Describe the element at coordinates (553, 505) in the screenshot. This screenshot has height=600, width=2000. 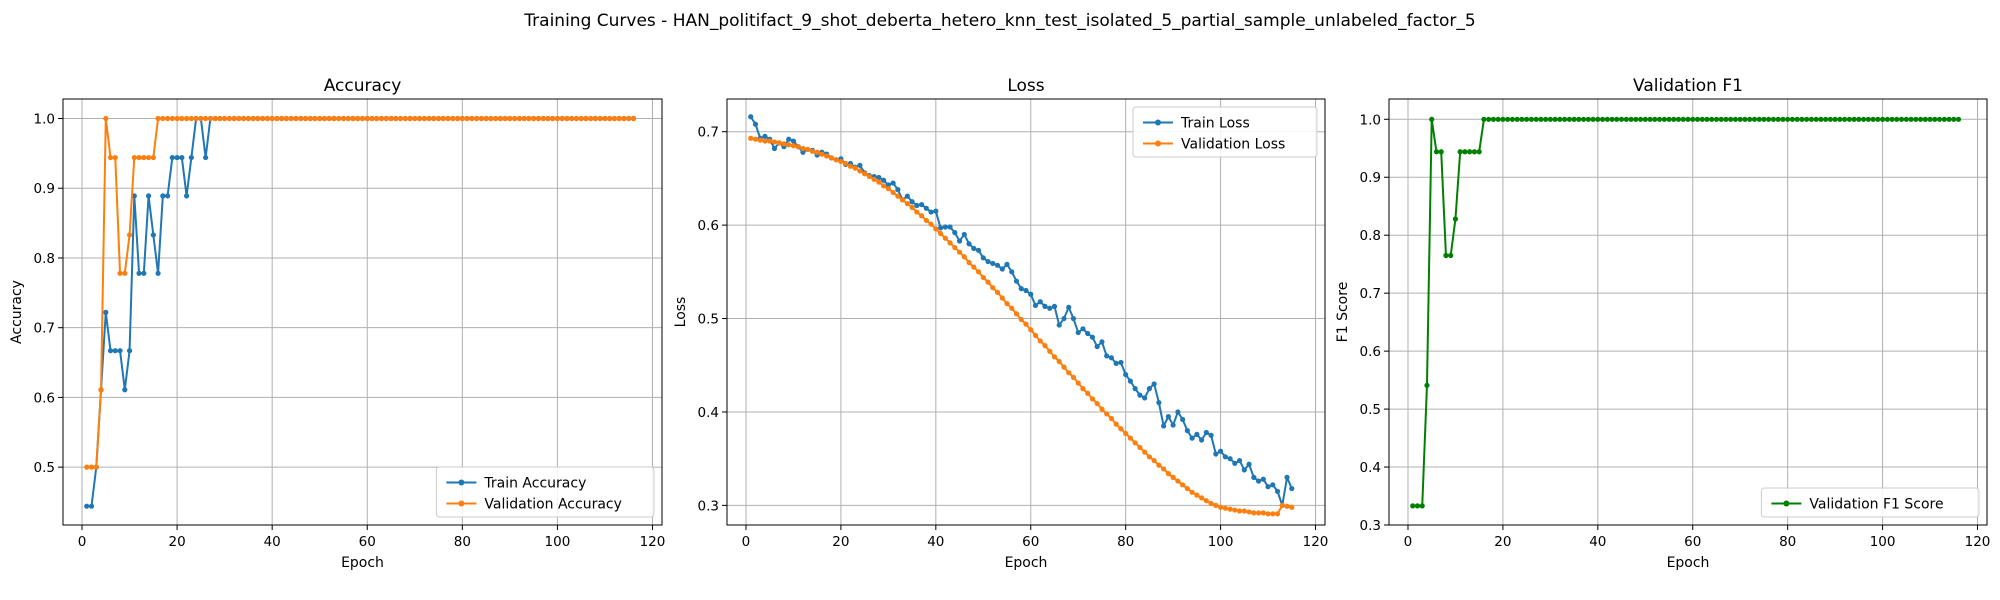
I see `legend-entry-label: Validation Accuracy` at that location.